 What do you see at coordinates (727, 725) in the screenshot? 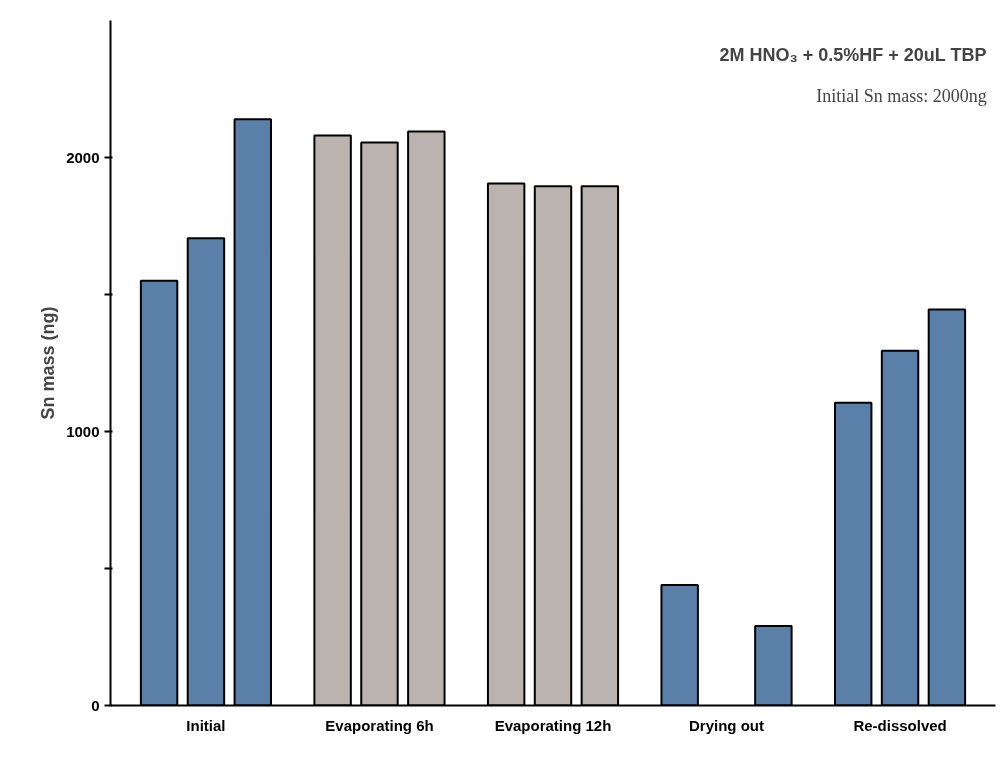
I see `x-tick-label: Drying out` at bounding box center [727, 725].